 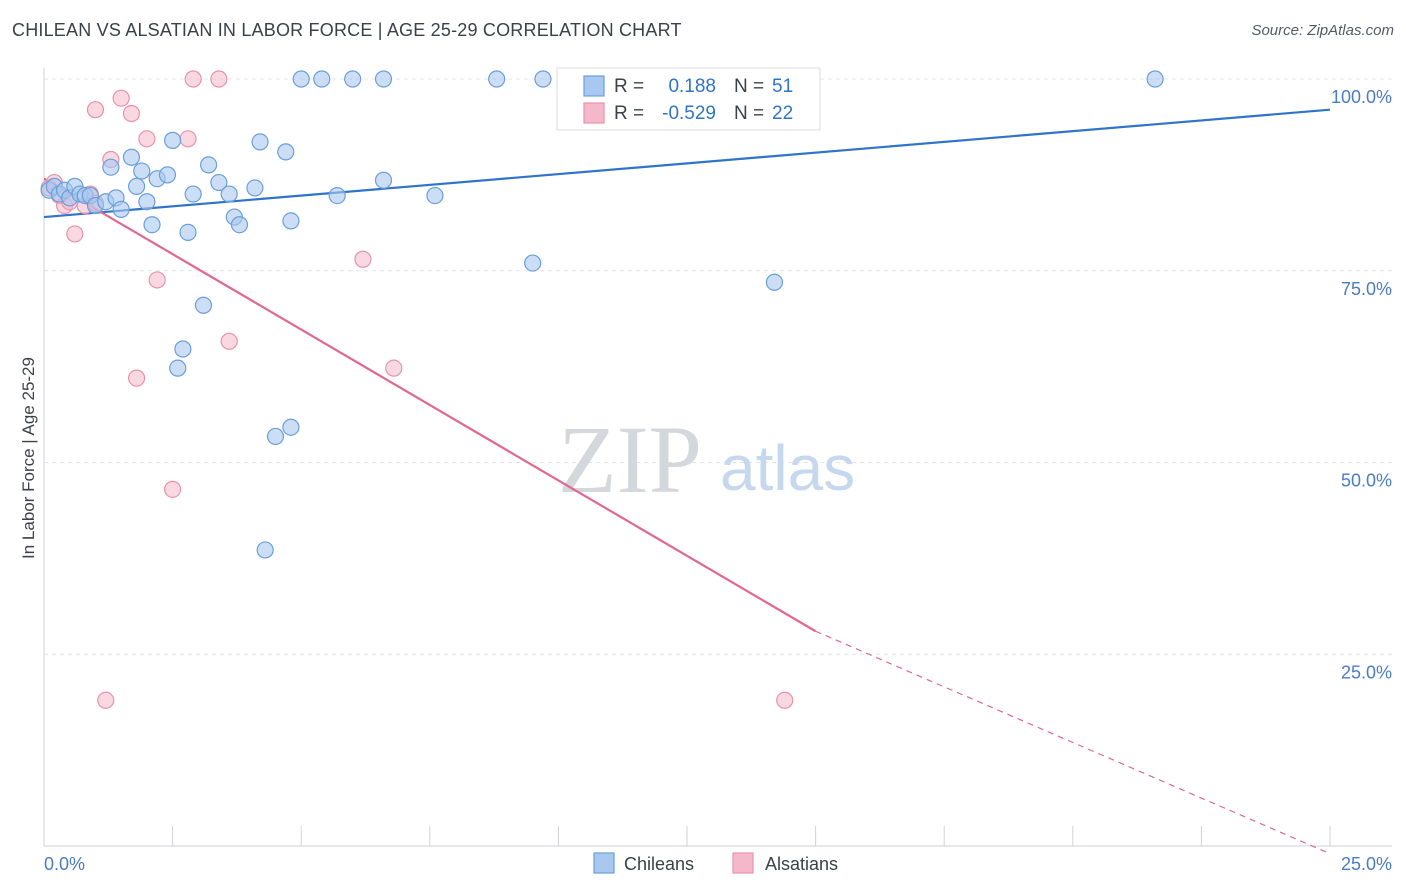 I want to click on legend-bottom-label-alsatians: Alsatians, so click(x=801, y=864).